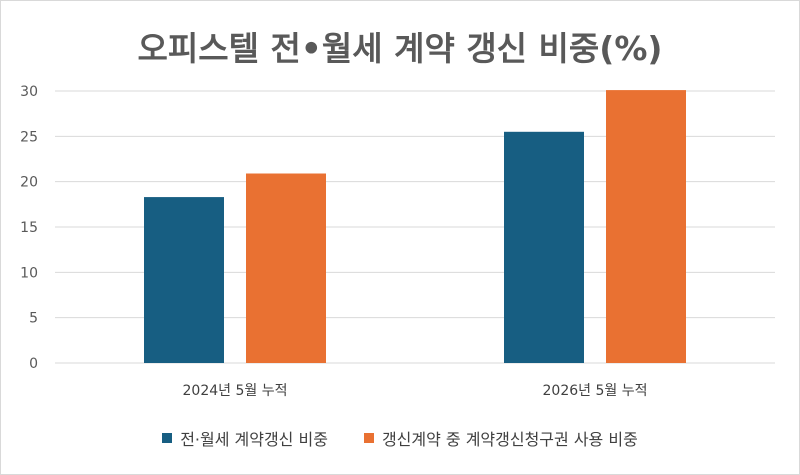 This screenshot has width=800, height=475. I want to click on legend-item-series-2: 갱신계약 중 계약갱신청구권 사용 비중, so click(500, 438).